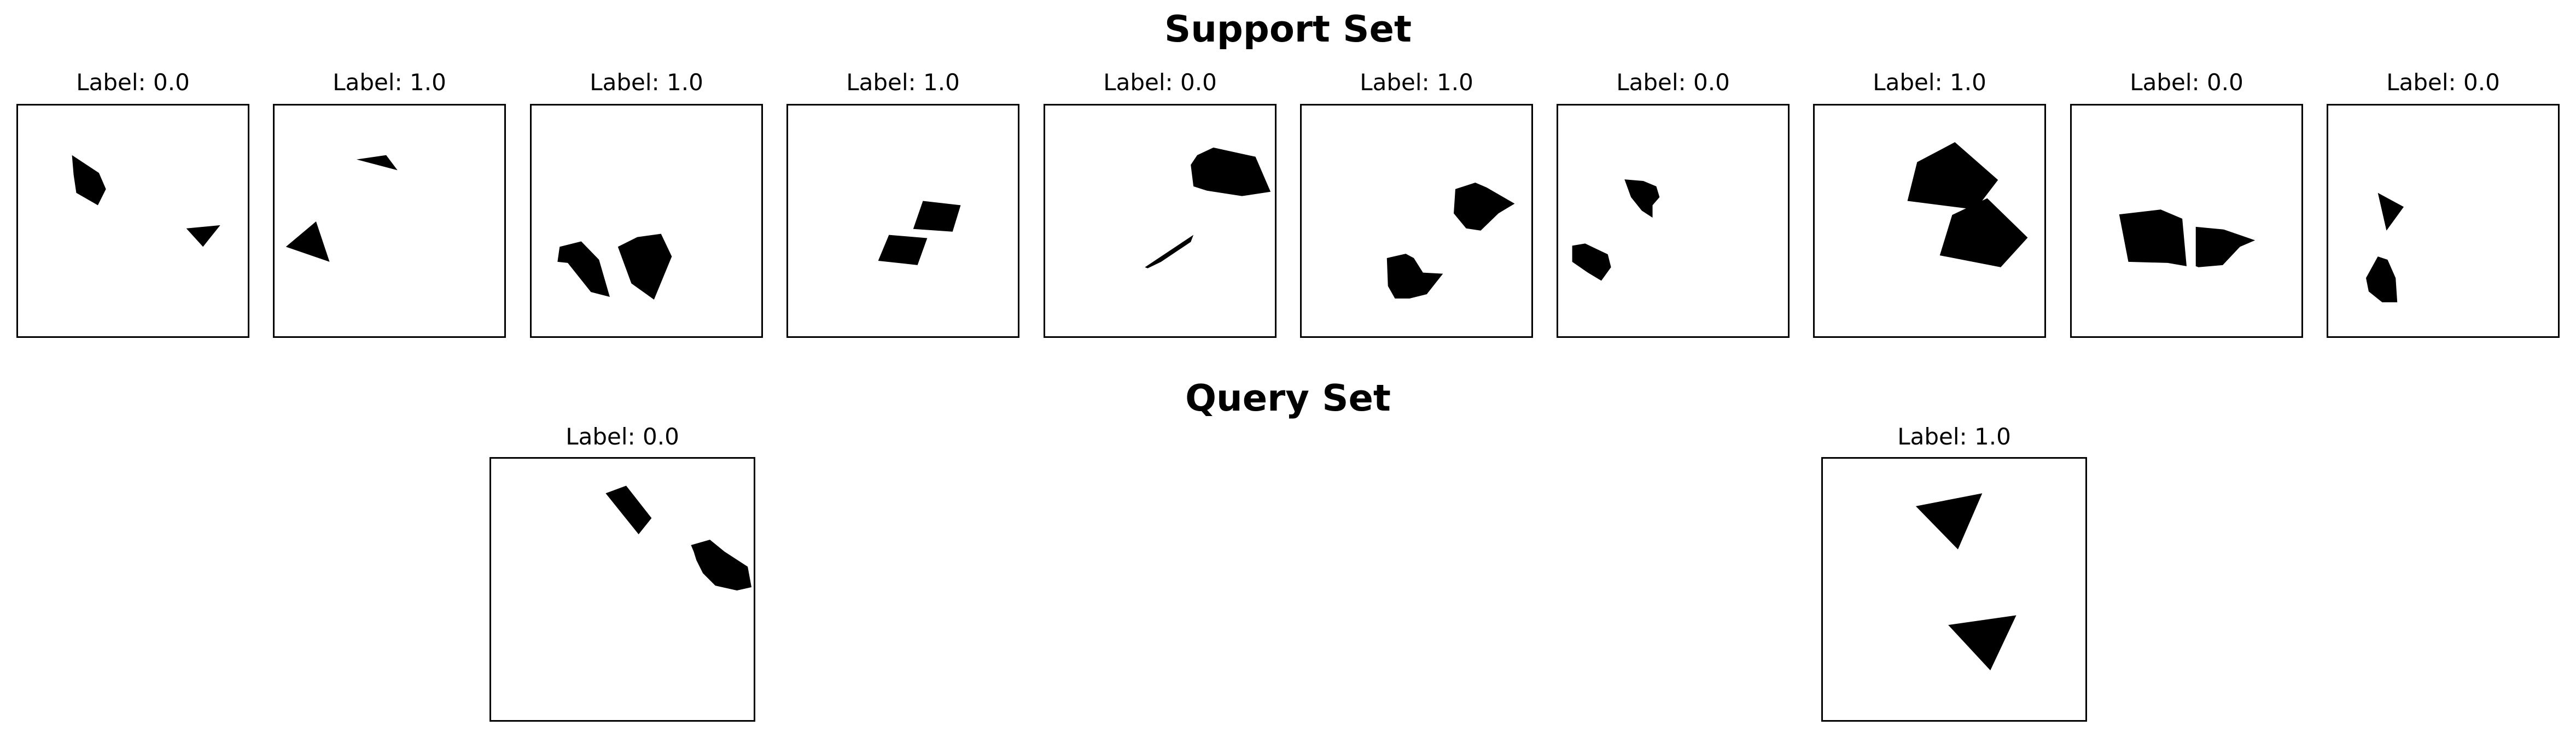 The image size is (2576, 737). I want to click on query-panel-label: Label: 1.0, so click(1954, 436).